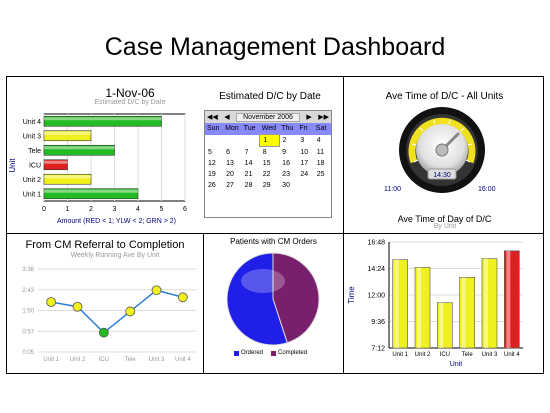 This screenshot has height=413, width=550. What do you see at coordinates (266, 185) in the screenshot?
I see `calendar-day: 29` at bounding box center [266, 185].